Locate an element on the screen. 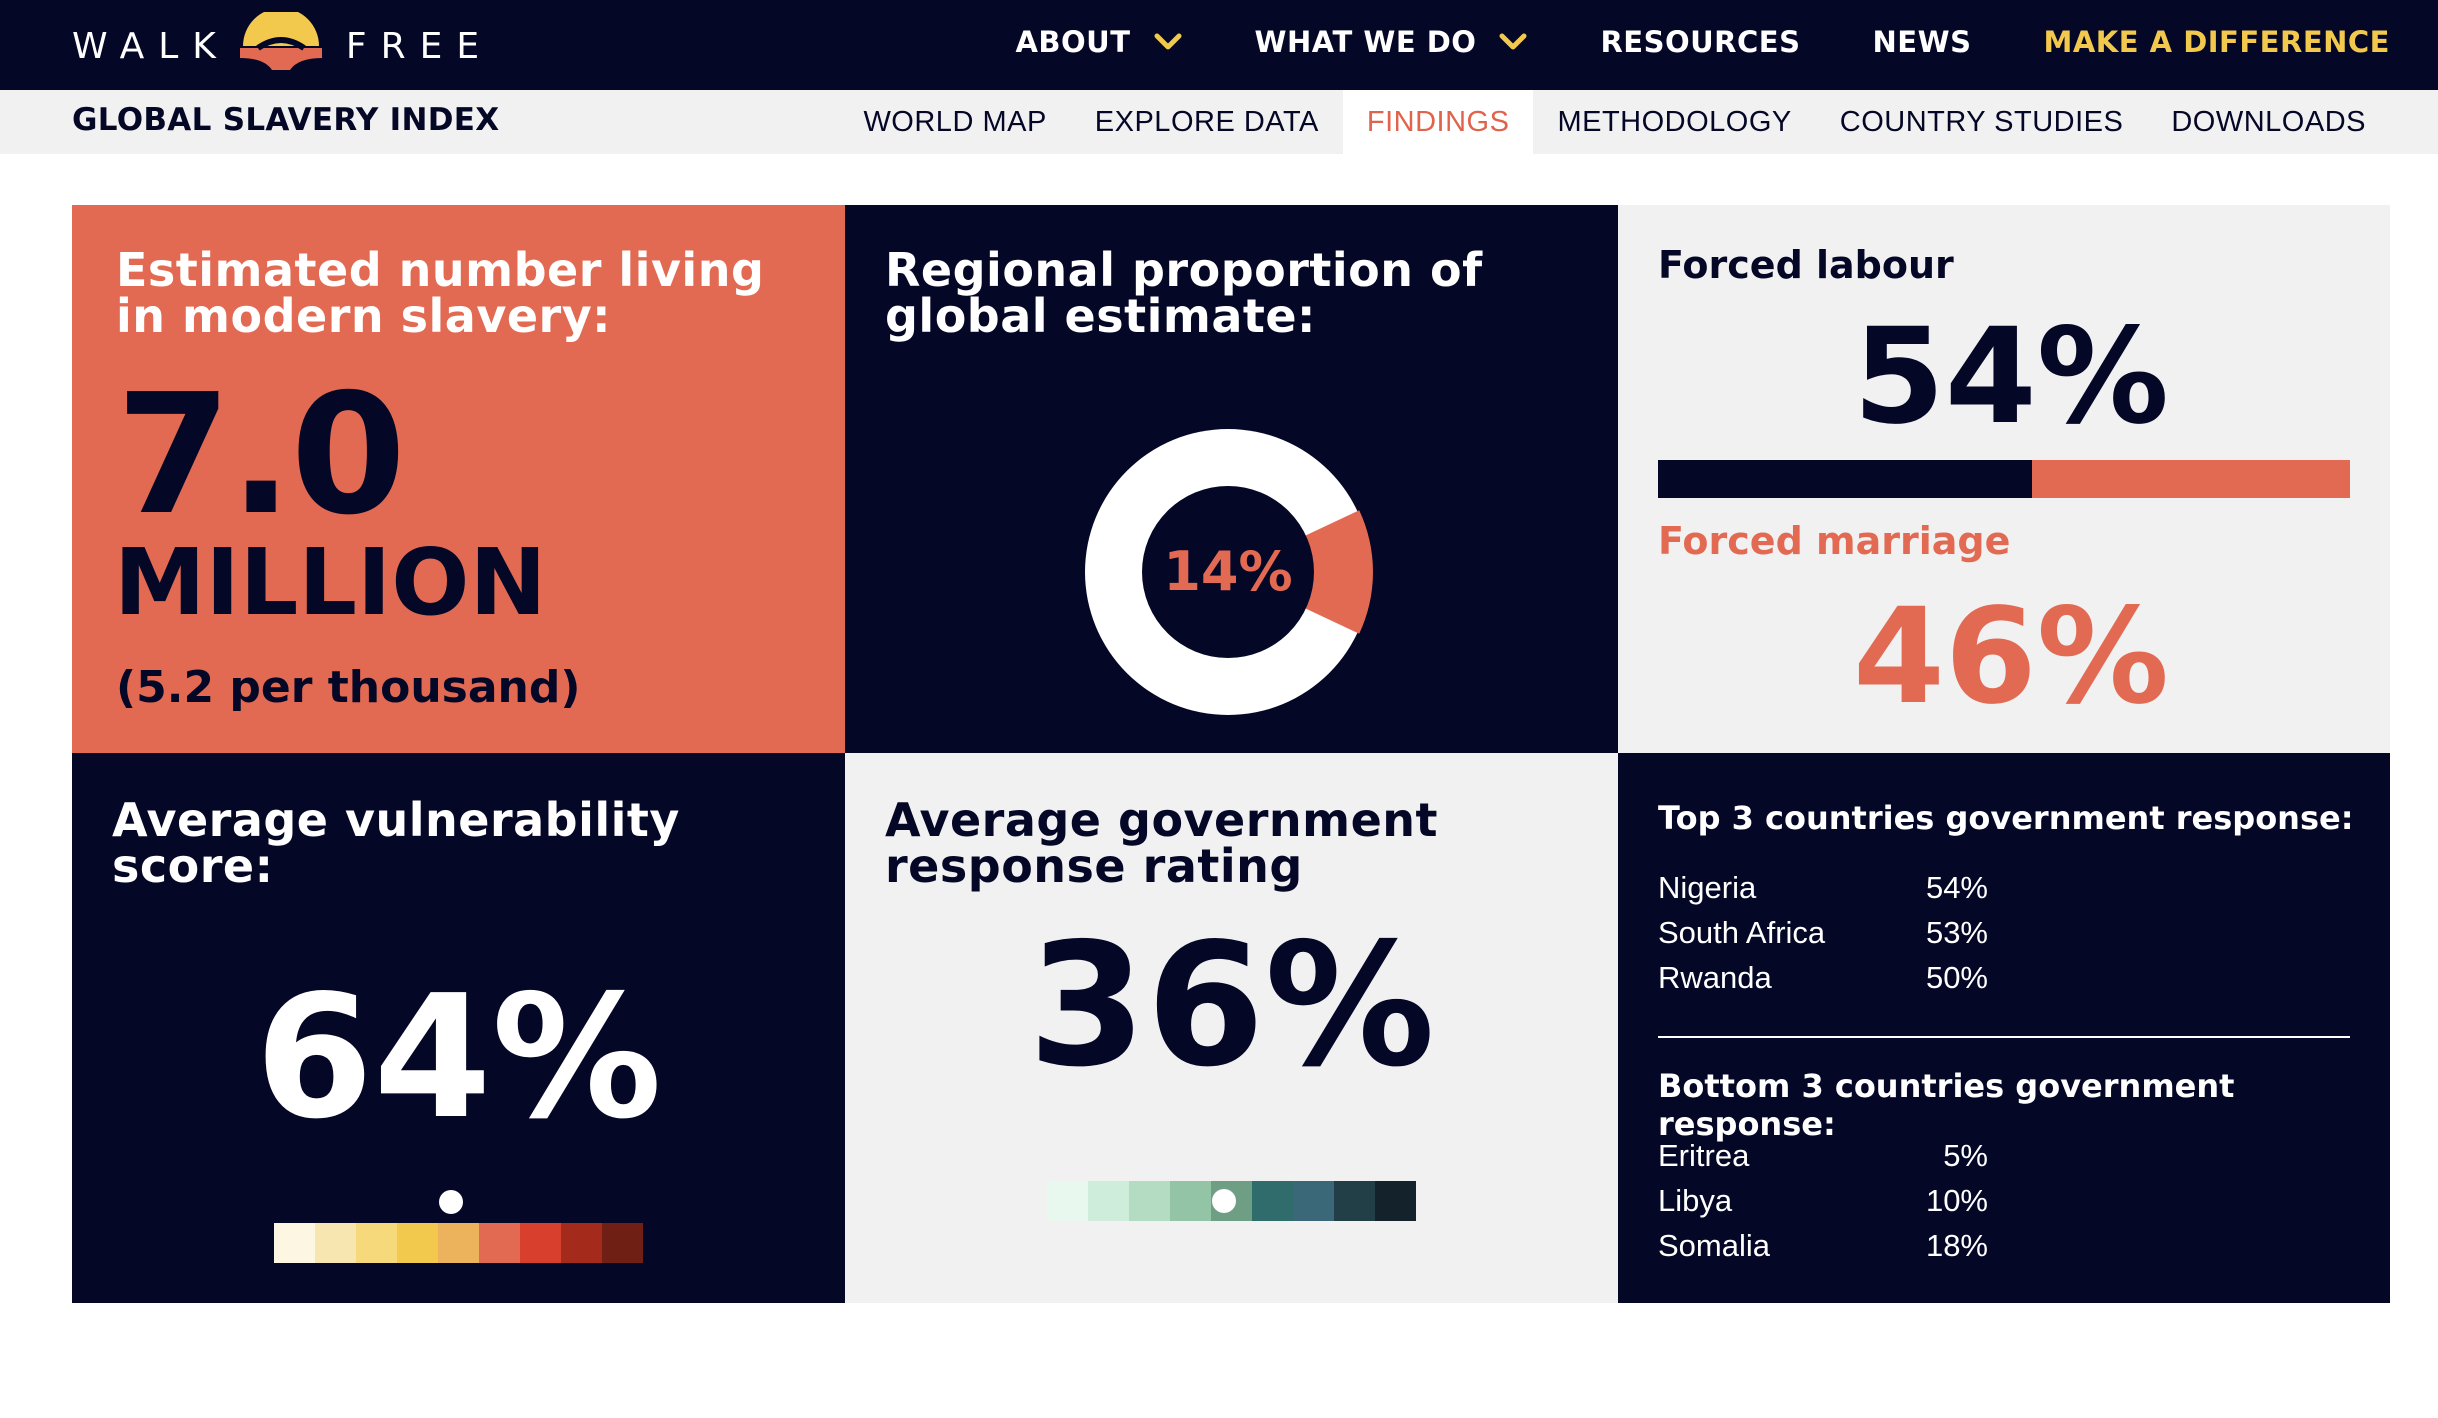  logo-word-left: WALK is located at coordinates (151, 46).